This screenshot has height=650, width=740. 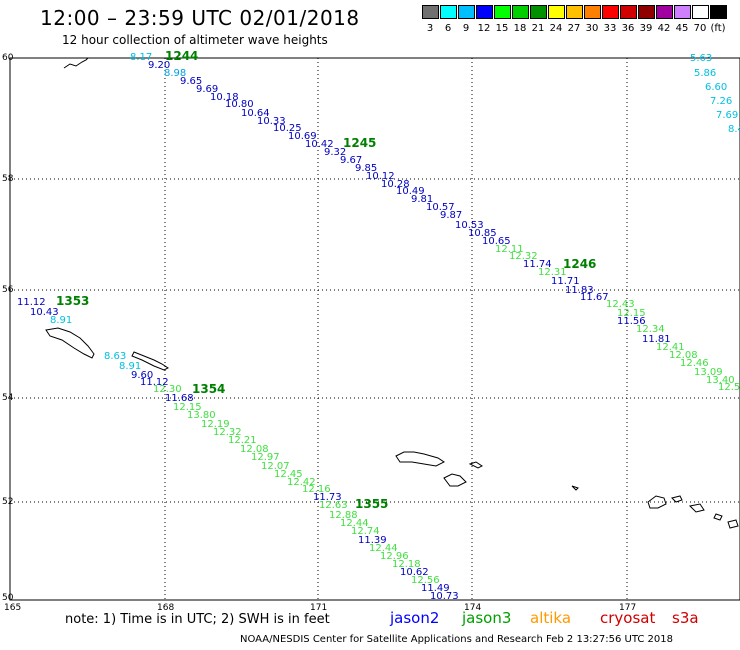 I want to click on color-scale-label: 24, so click(x=556, y=28).